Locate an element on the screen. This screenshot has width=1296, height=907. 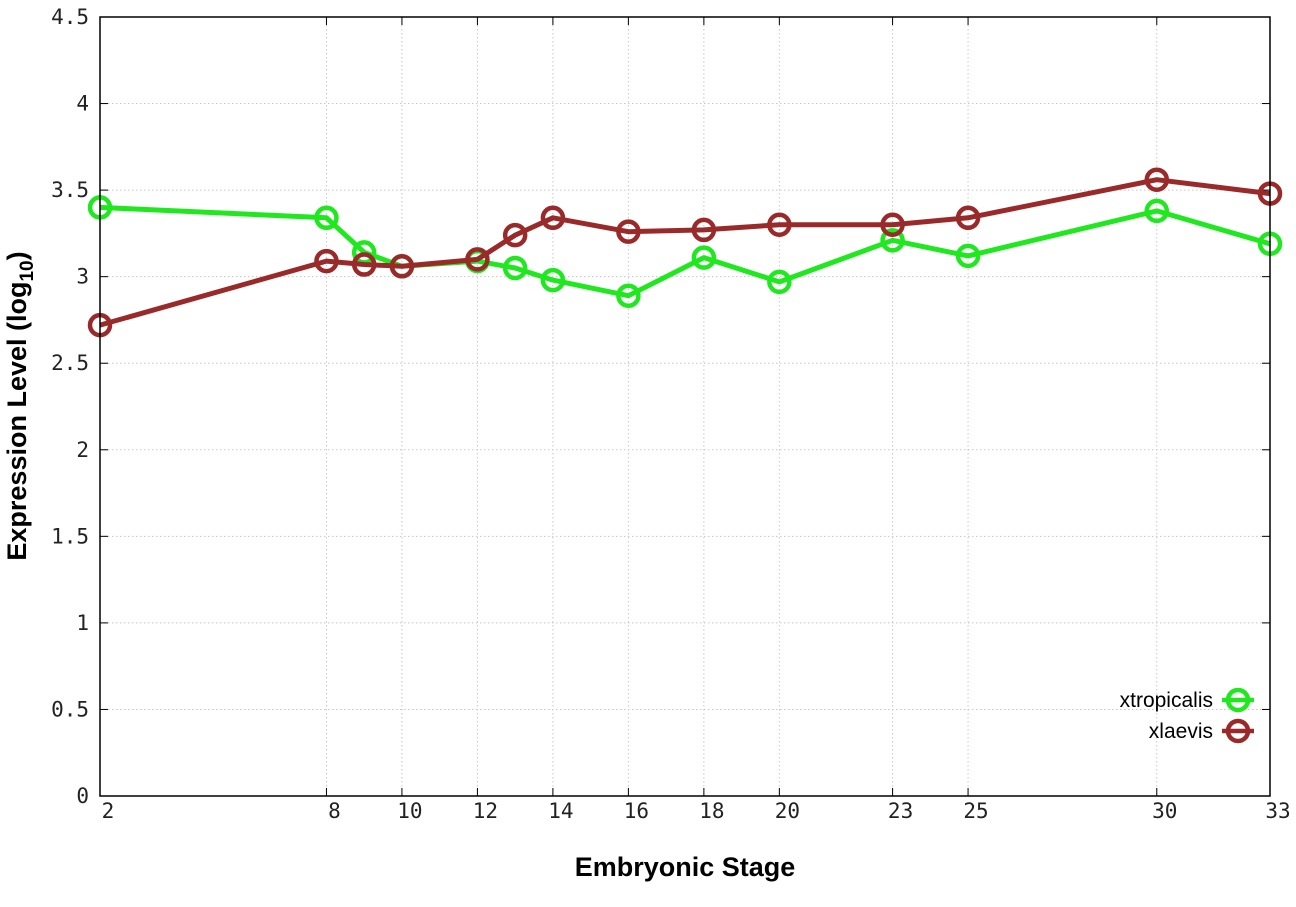
x-tick-label: 14 is located at coordinates (560, 811).